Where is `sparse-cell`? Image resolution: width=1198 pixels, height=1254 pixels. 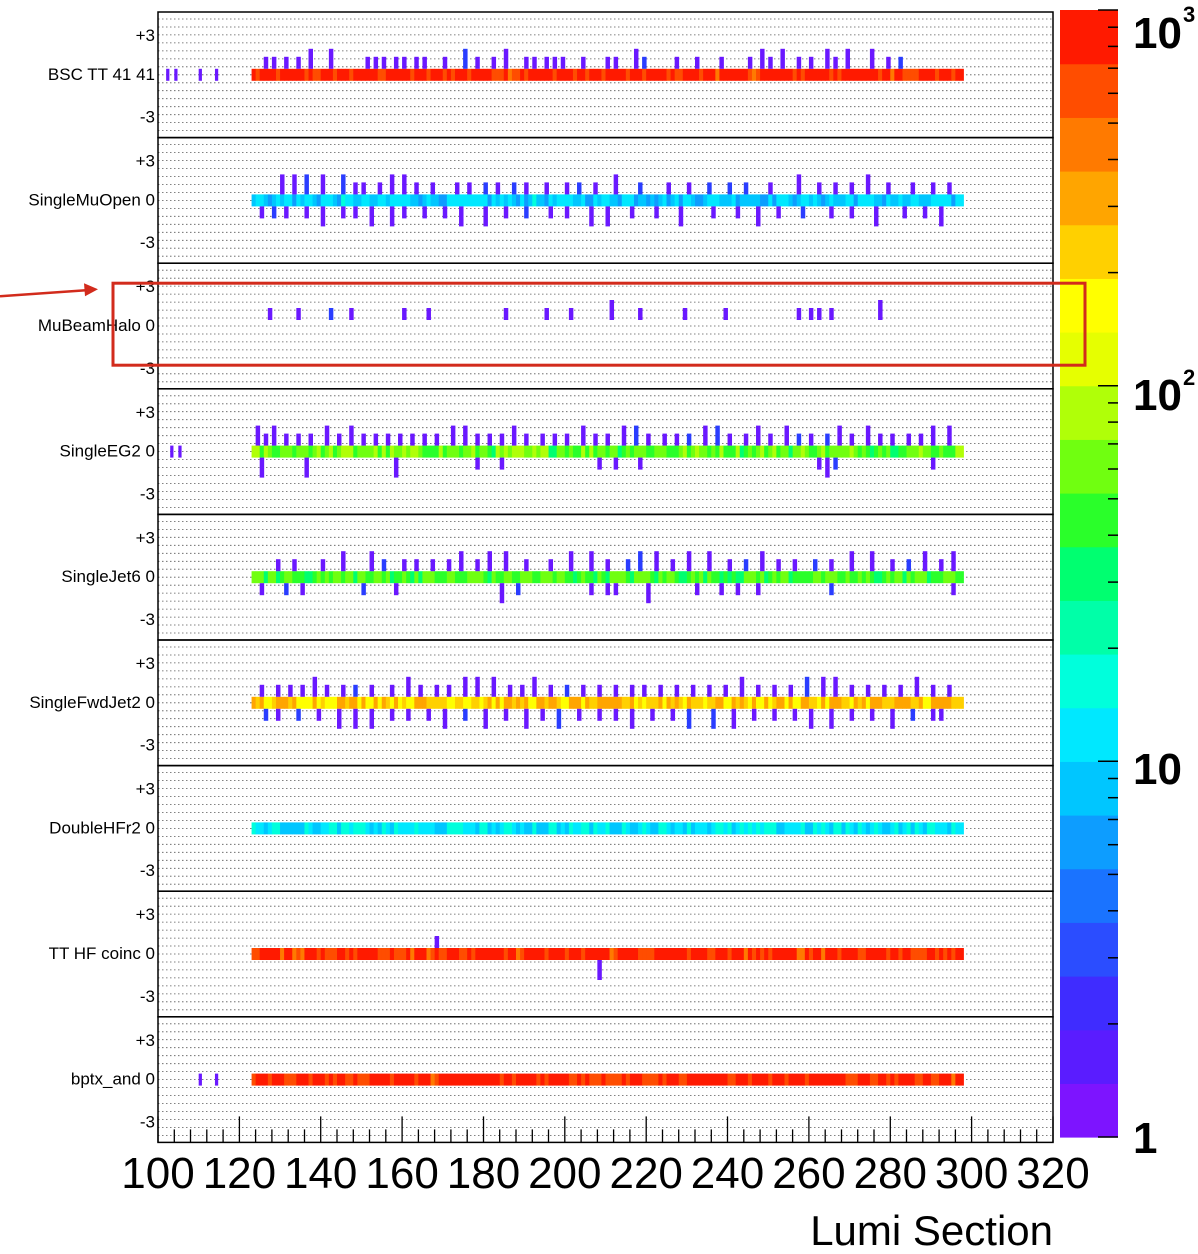
sparse-cell is located at coordinates (216, 1079).